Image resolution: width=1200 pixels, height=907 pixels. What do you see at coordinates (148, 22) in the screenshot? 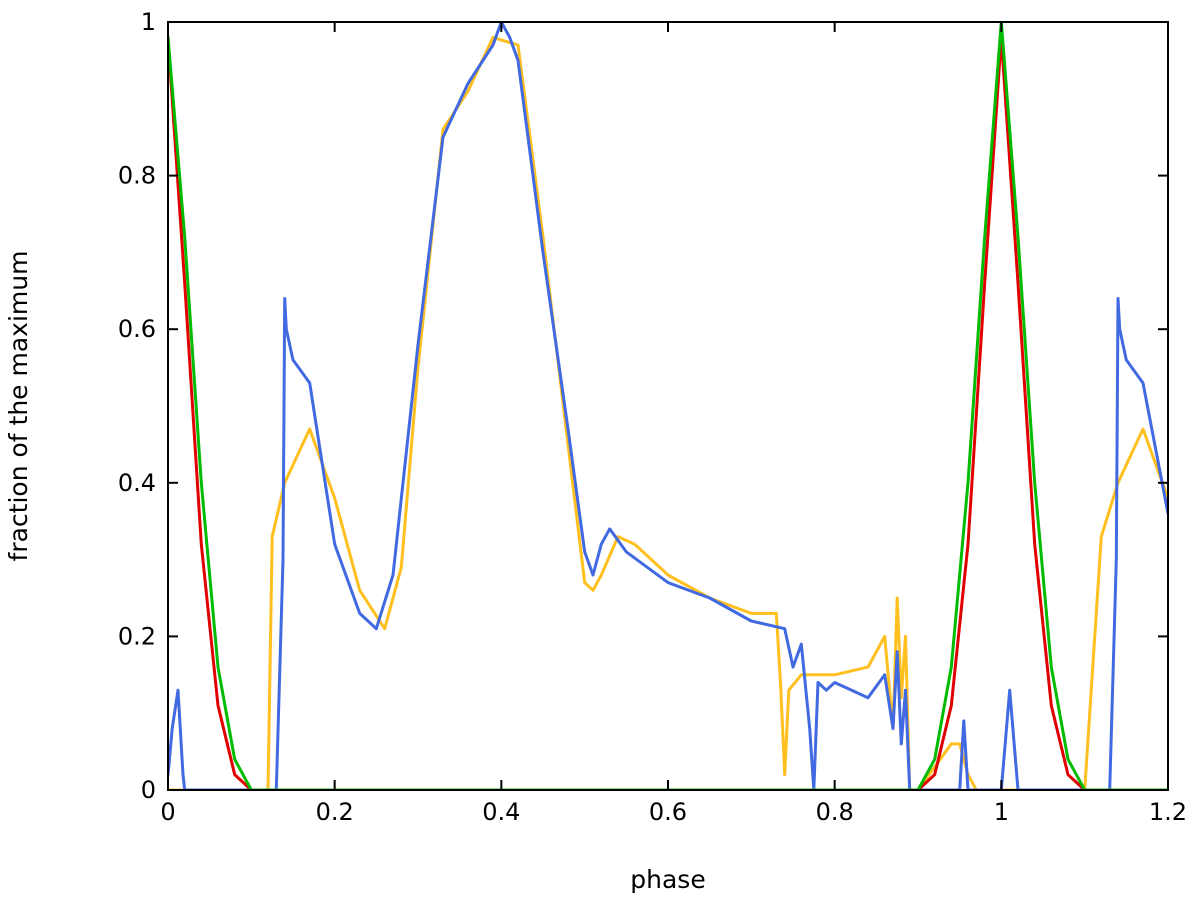
I see `y-tick-label: 1` at bounding box center [148, 22].